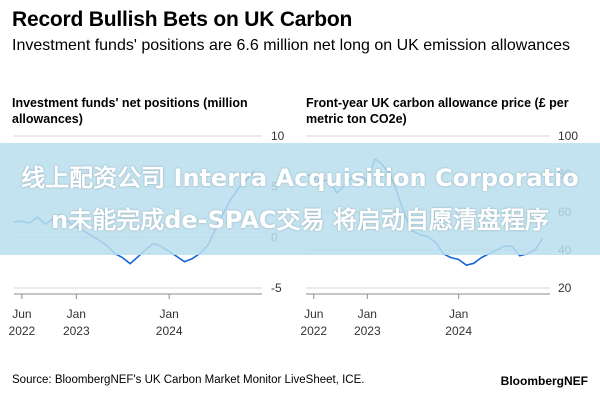  What do you see at coordinates (313, 331) in the screenshot?
I see `right-x-tick-label-year: 2022` at bounding box center [313, 331].